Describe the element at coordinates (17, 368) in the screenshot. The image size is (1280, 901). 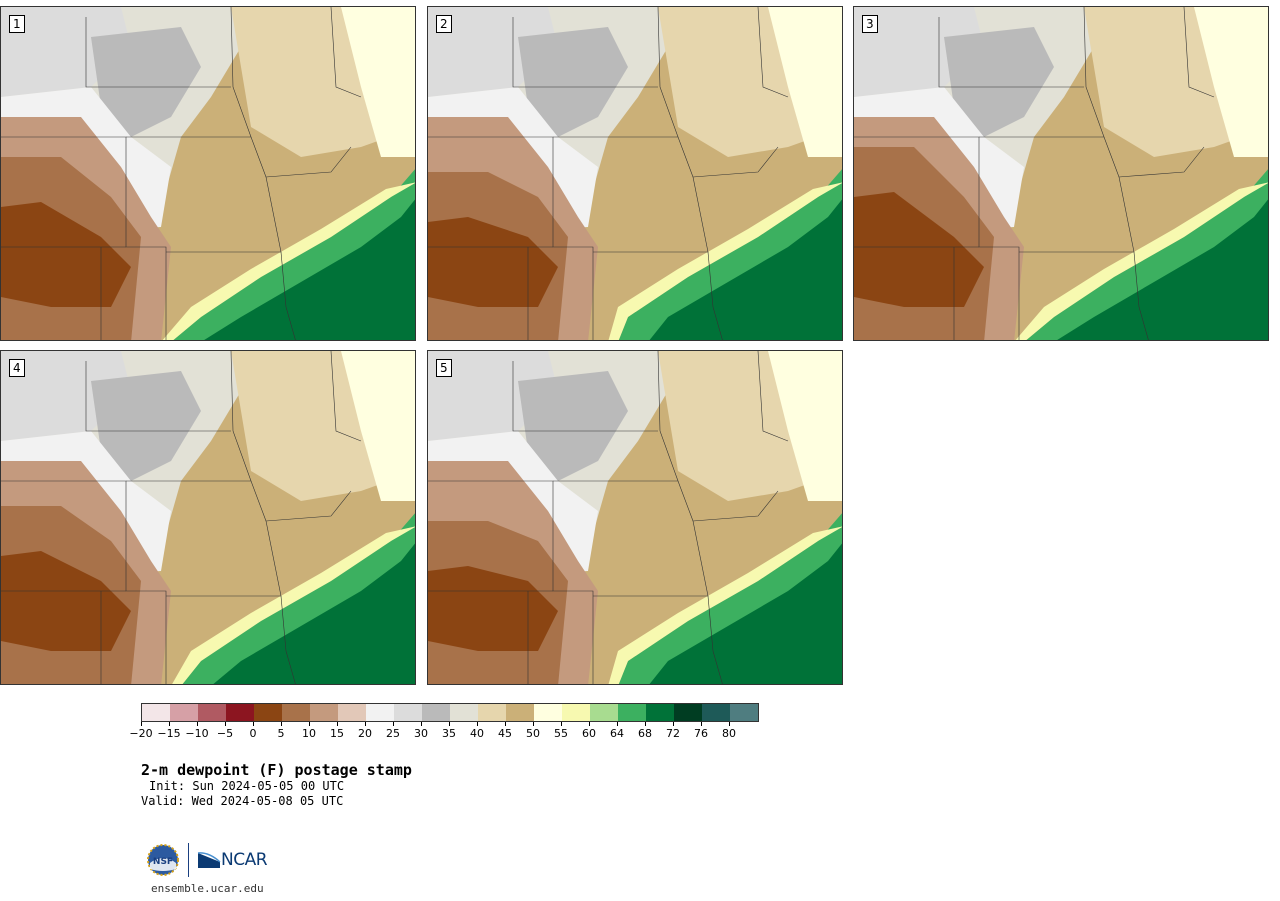
I see `panel-number: 4` at that location.